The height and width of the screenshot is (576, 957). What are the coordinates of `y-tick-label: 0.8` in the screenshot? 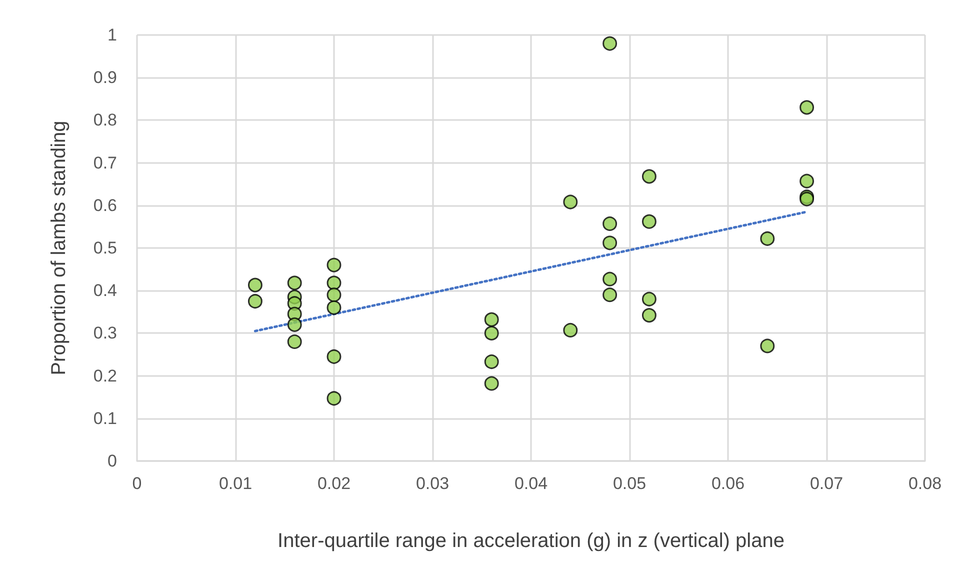 It's located at (105, 120).